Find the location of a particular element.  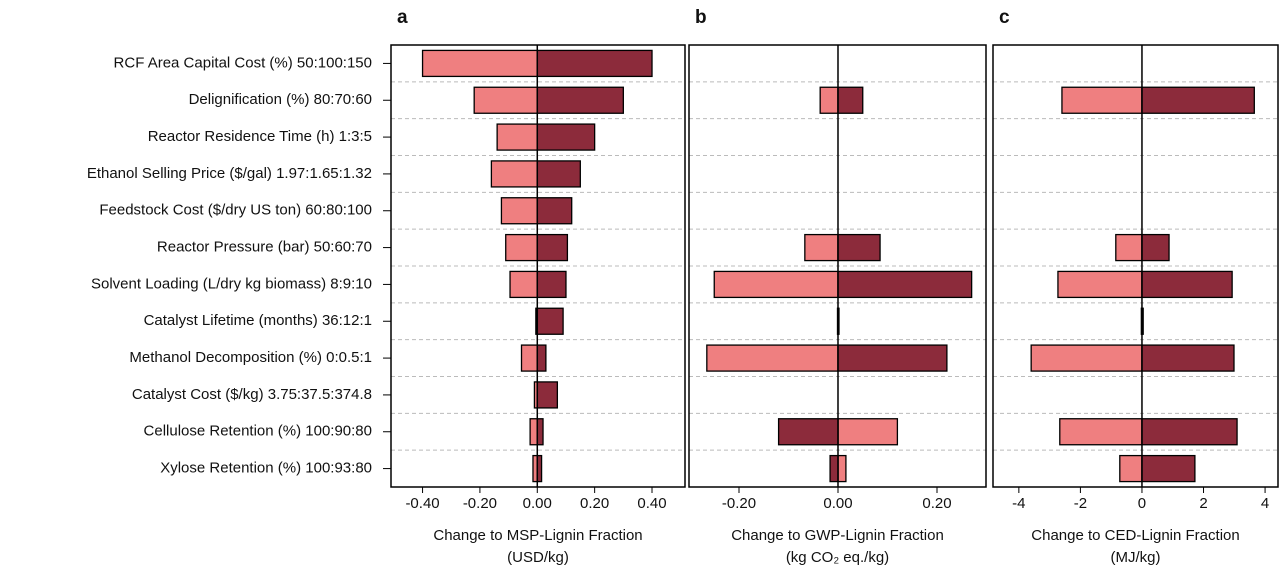

category-label: Feedstock Cost ($/dry US ton) 60:80:100 is located at coordinates (235, 210).